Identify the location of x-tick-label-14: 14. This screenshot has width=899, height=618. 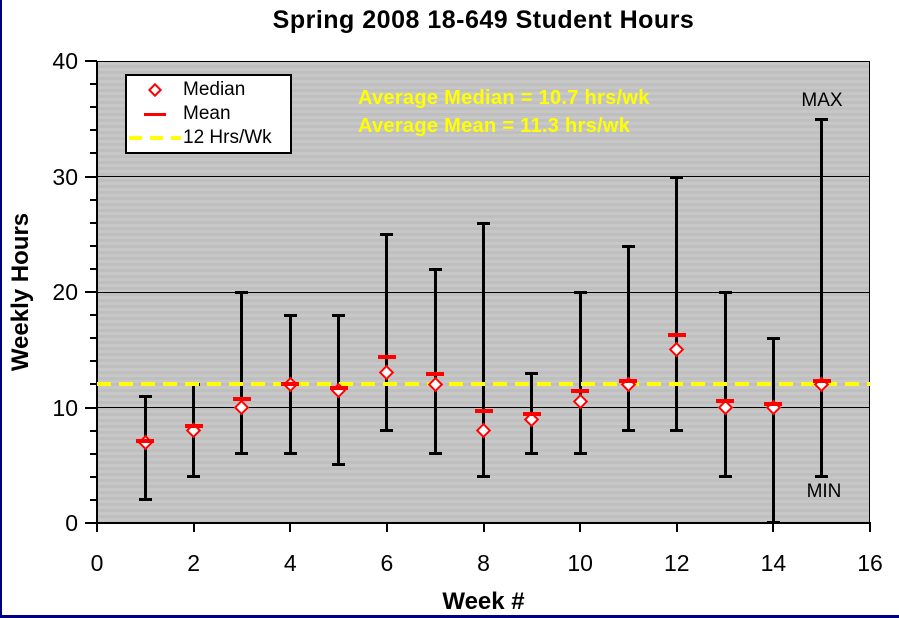
(773, 563).